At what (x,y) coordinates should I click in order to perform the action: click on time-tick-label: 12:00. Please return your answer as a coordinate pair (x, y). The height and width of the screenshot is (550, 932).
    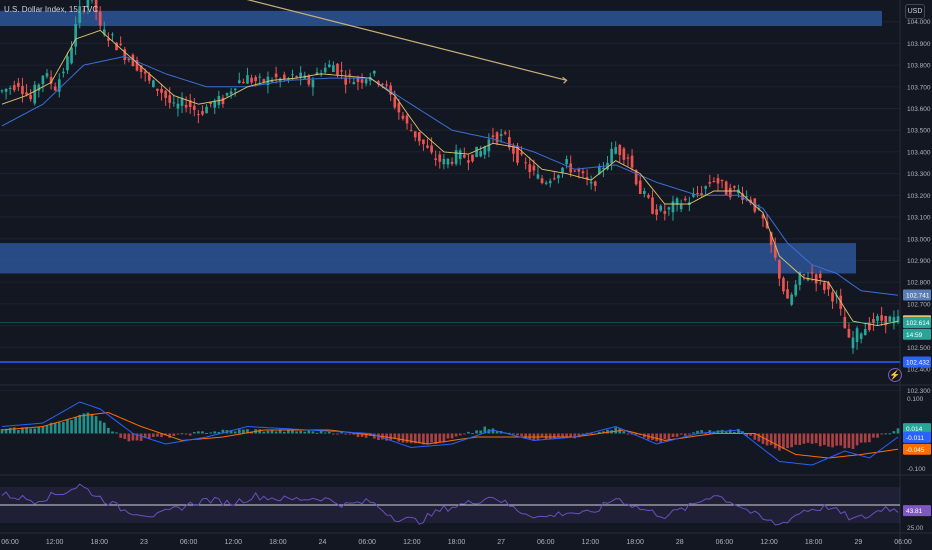
    Looking at the image, I should click on (591, 542).